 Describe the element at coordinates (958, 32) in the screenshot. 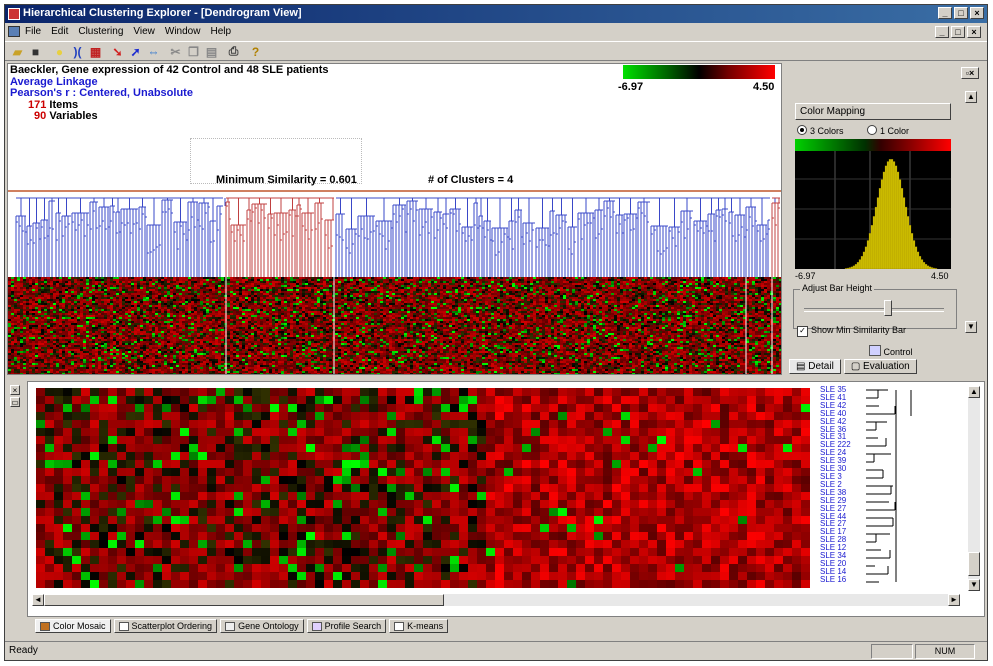

I see `child-restore-button: □` at that location.